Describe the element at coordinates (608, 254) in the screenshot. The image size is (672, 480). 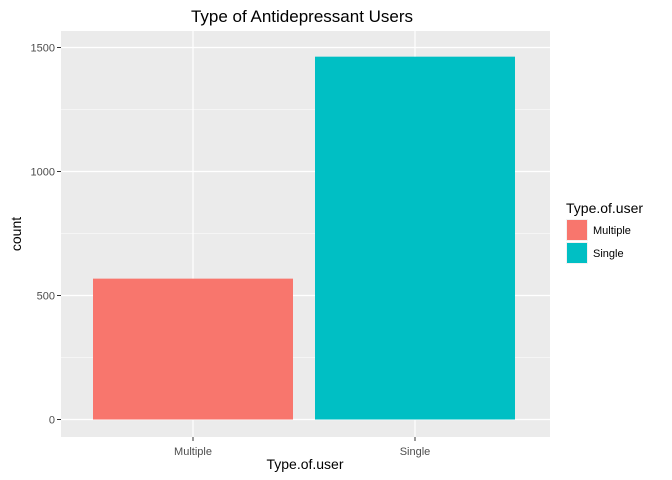
I see `legend-label-single: Single` at that location.